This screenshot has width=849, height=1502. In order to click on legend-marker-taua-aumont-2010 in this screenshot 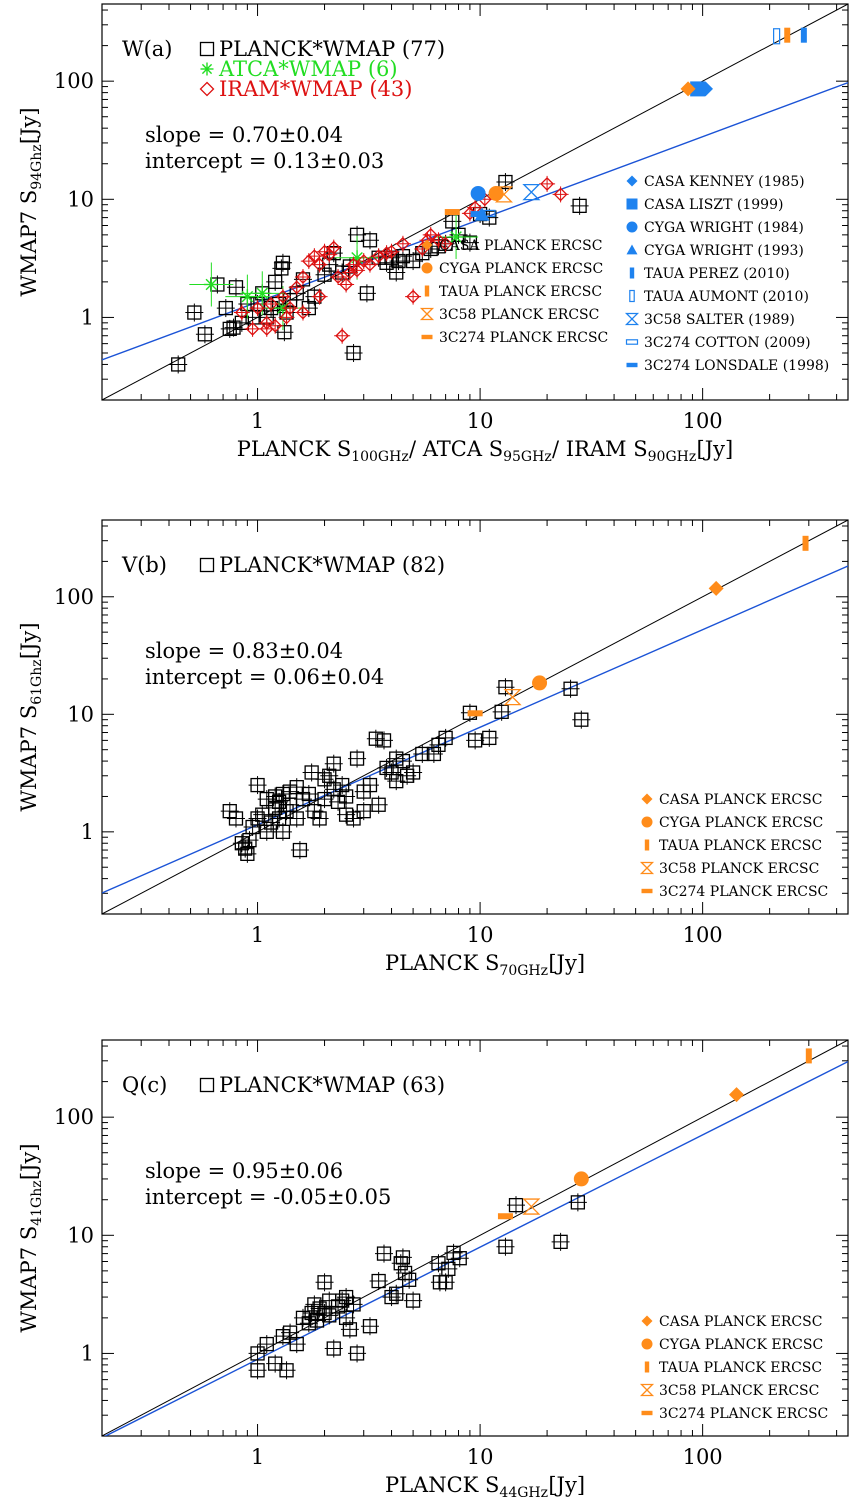, I will do `click(632, 296)`.